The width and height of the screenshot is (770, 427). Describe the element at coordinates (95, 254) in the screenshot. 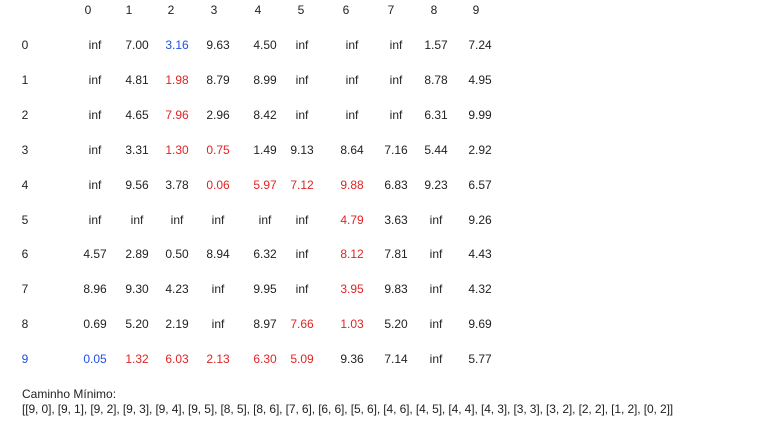

I see `matrix-cell: 4.57` at that location.